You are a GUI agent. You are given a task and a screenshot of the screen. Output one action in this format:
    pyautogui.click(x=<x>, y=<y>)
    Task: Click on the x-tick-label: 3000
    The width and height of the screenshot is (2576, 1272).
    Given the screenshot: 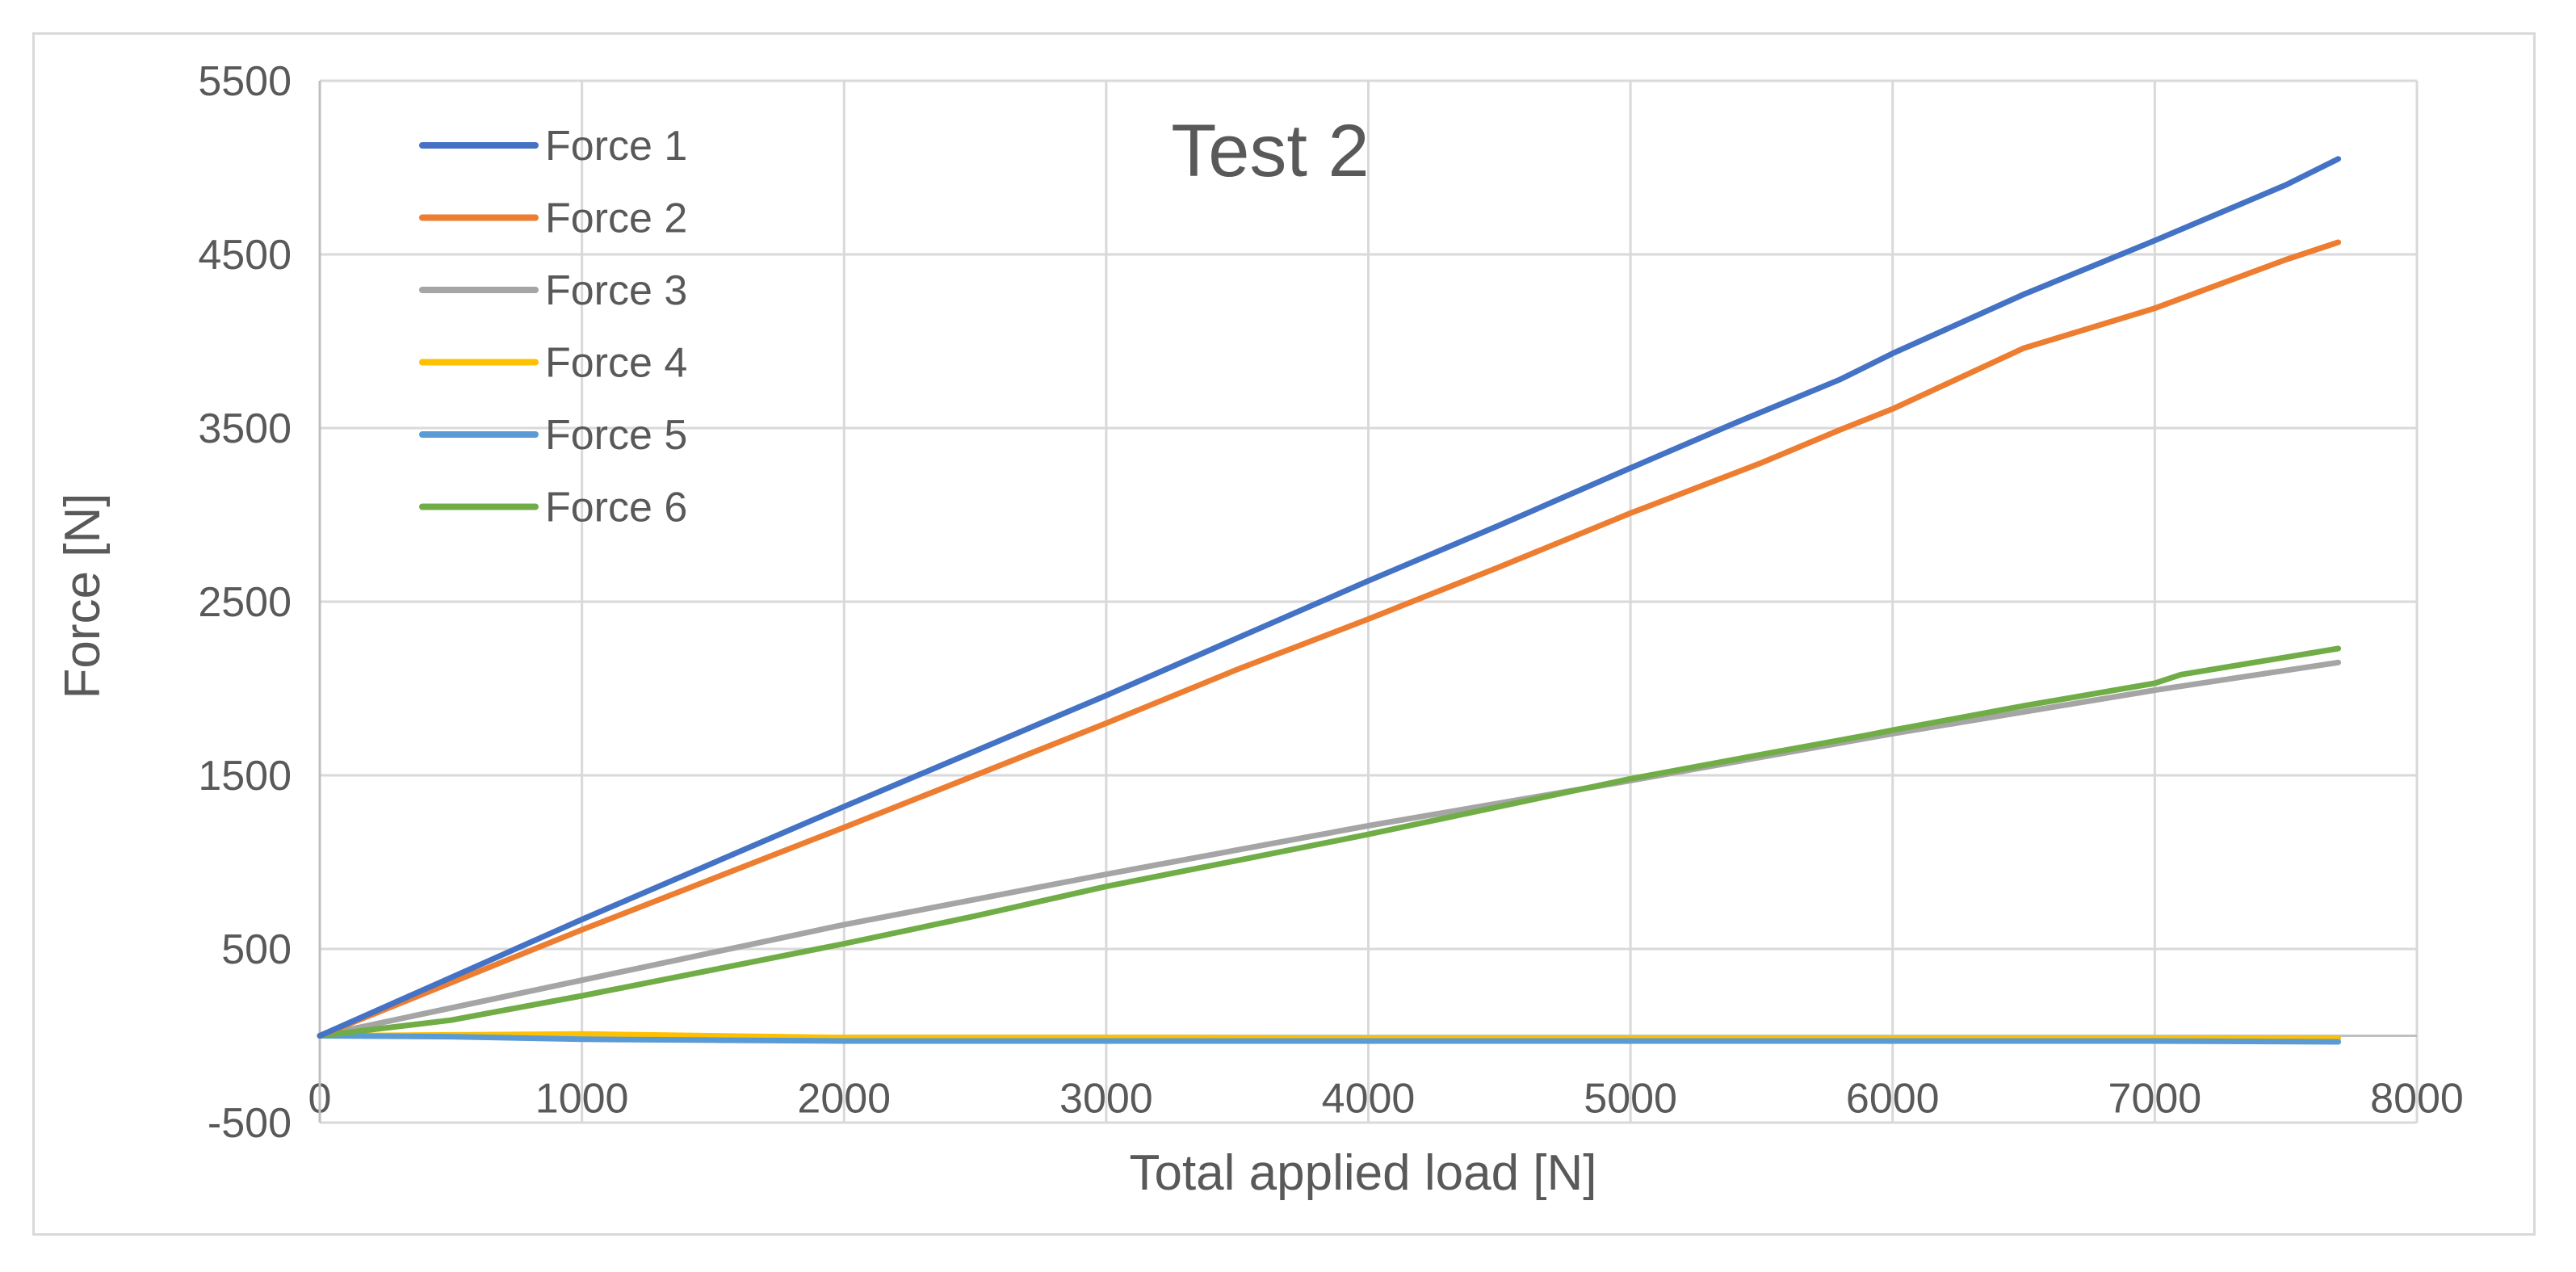 What is the action you would take?
    pyautogui.click(x=1106, y=1099)
    